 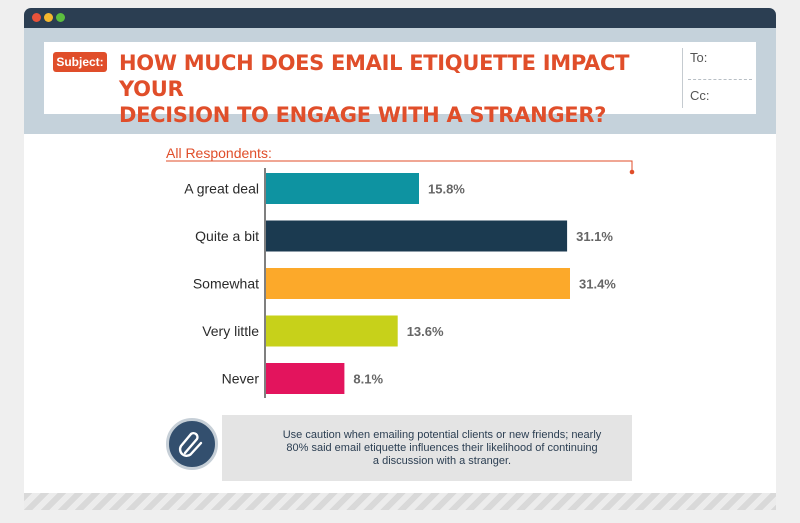 I want to click on title-underline-dot, so click(x=632, y=172).